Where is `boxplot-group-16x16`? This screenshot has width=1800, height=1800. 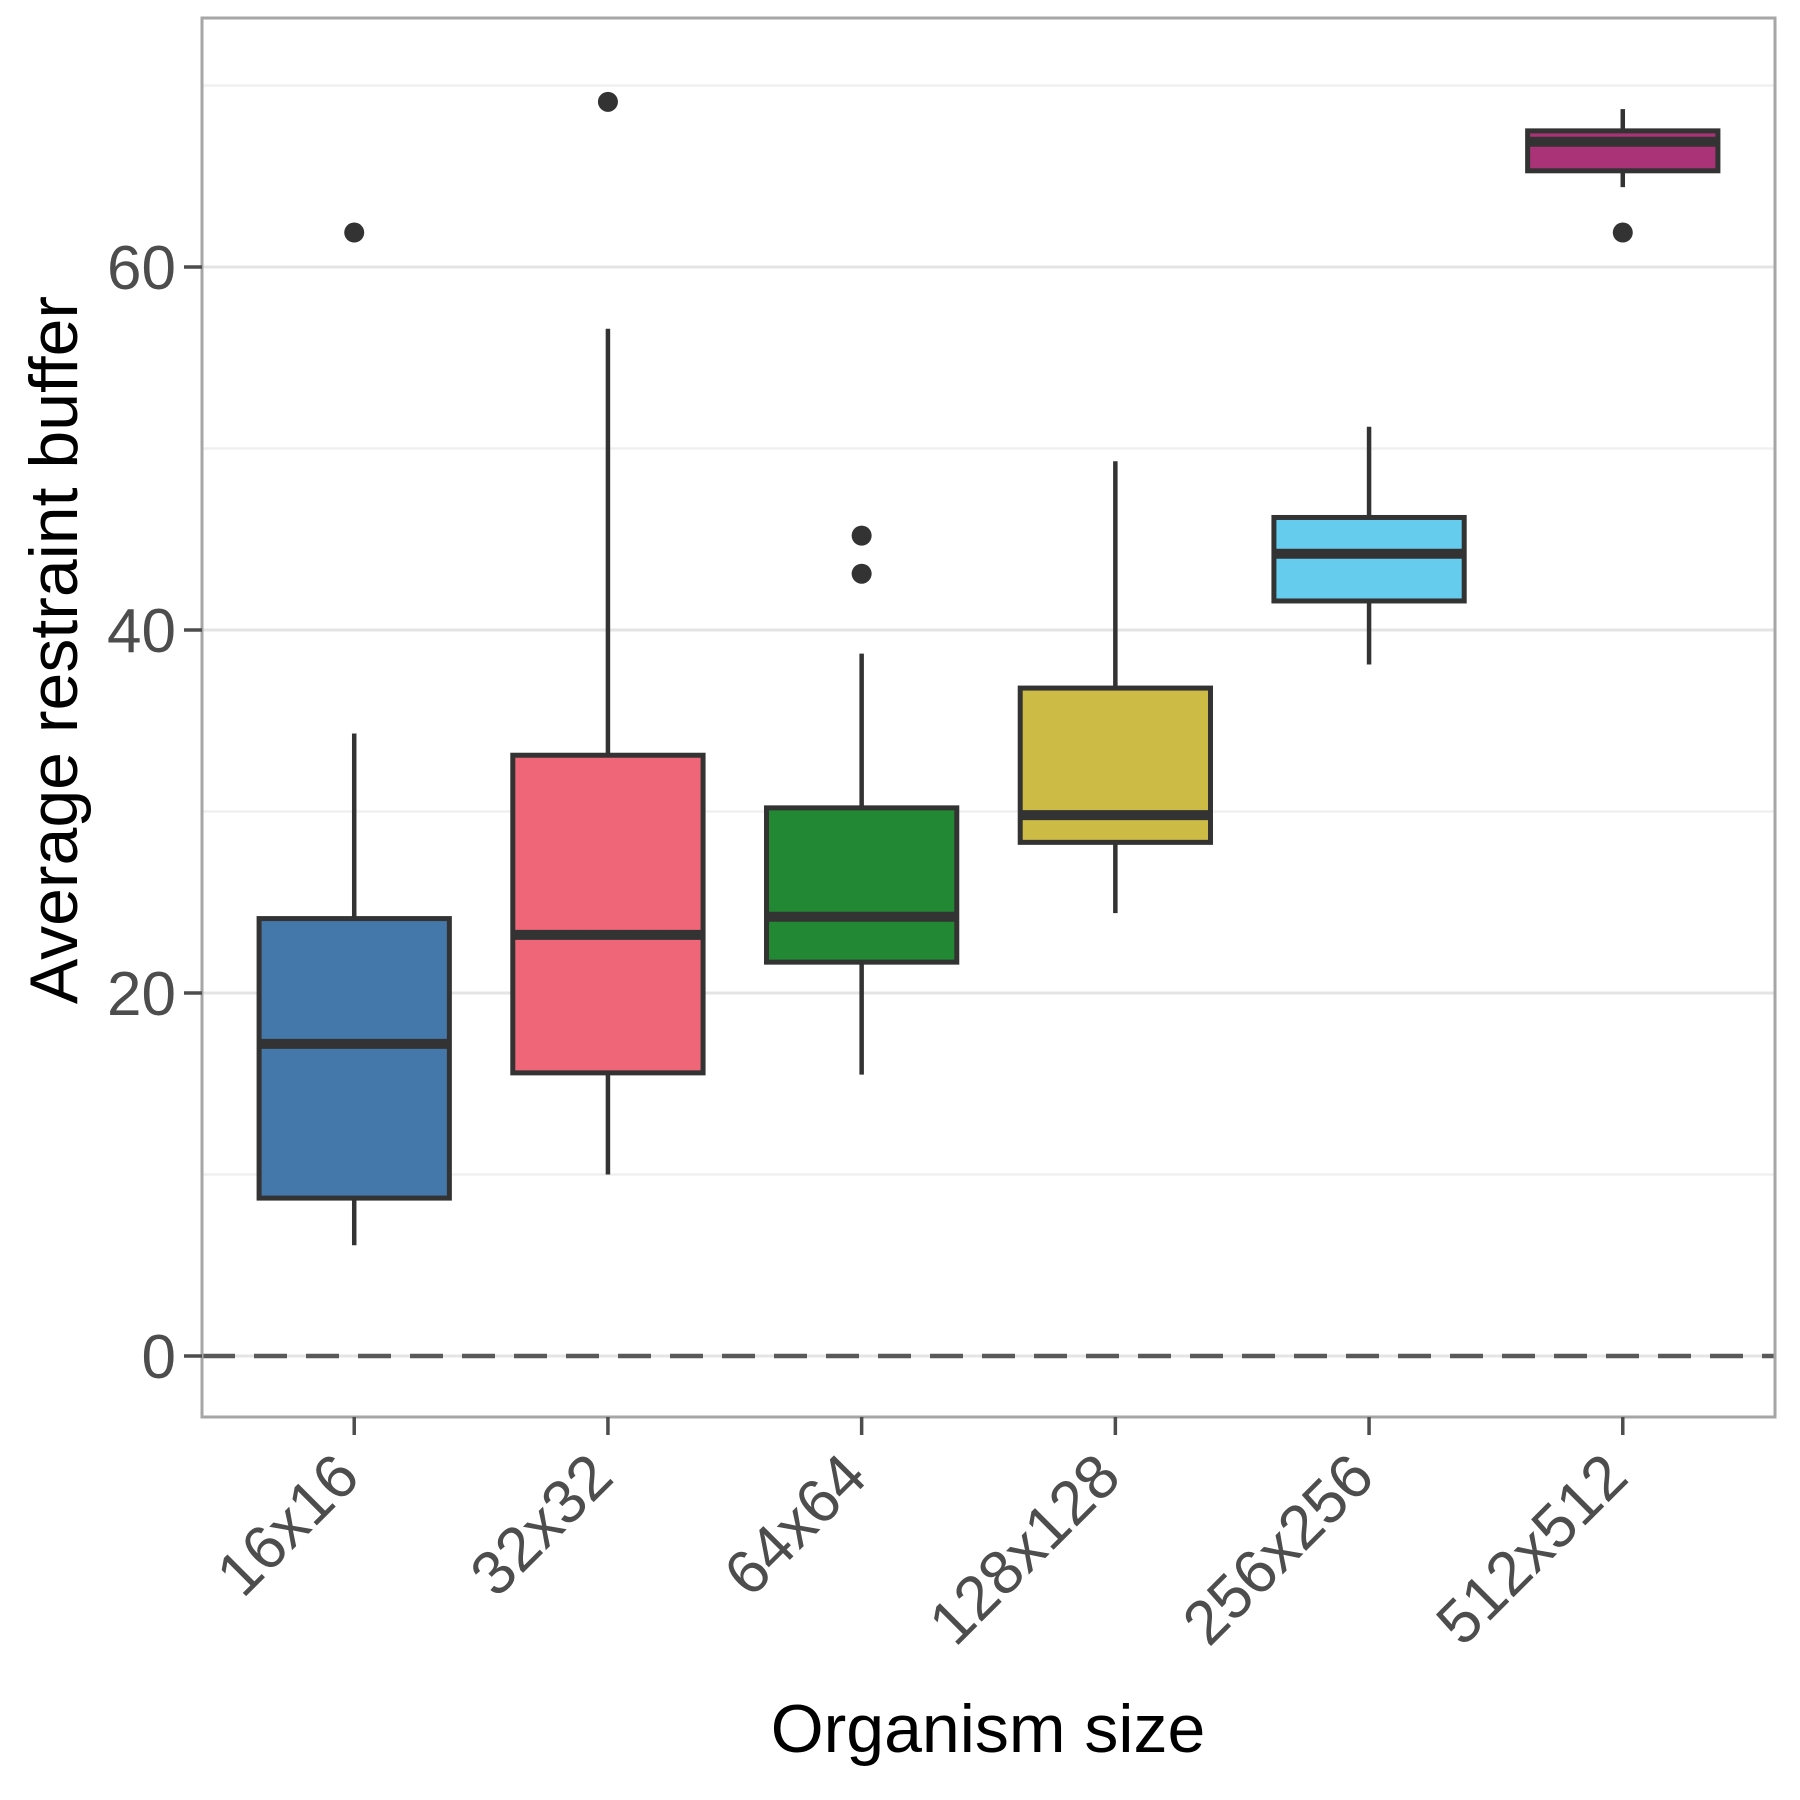 boxplot-group-16x16 is located at coordinates (354, 734).